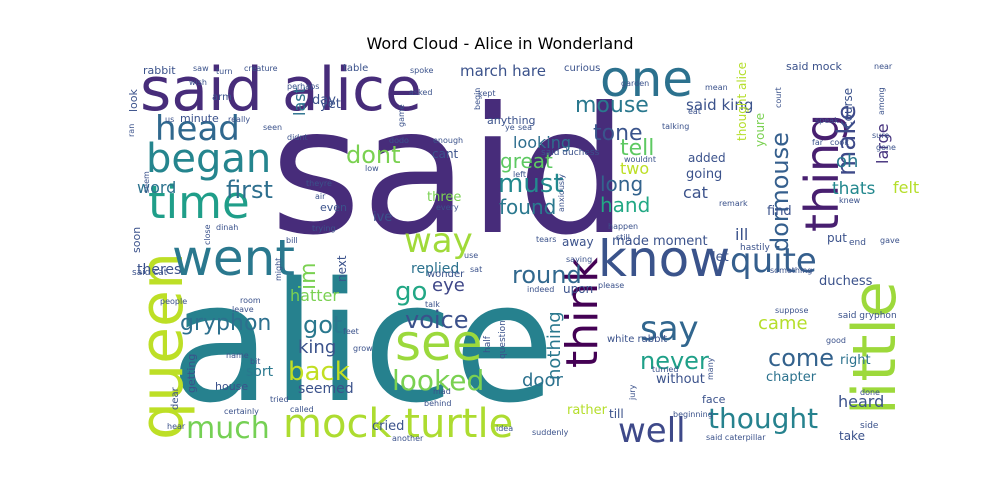 The width and height of the screenshot is (1000, 500). What do you see at coordinates (173, 301) in the screenshot?
I see `word-people: people` at bounding box center [173, 301].